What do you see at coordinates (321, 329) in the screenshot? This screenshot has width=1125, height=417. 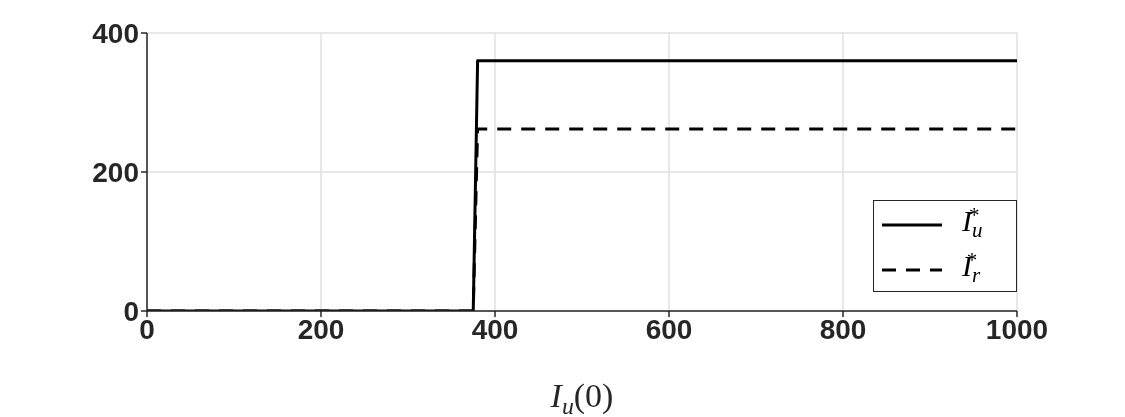 I see `x-tick-label: 200` at bounding box center [321, 329].